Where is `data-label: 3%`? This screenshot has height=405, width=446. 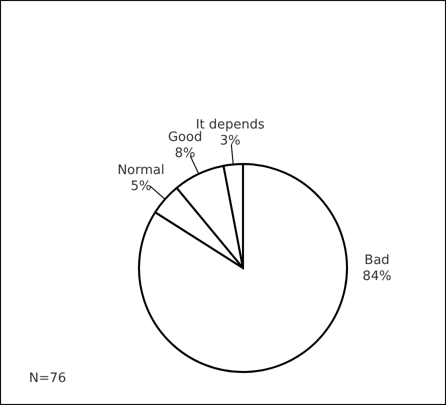 data-label: 3% is located at coordinates (230, 141).